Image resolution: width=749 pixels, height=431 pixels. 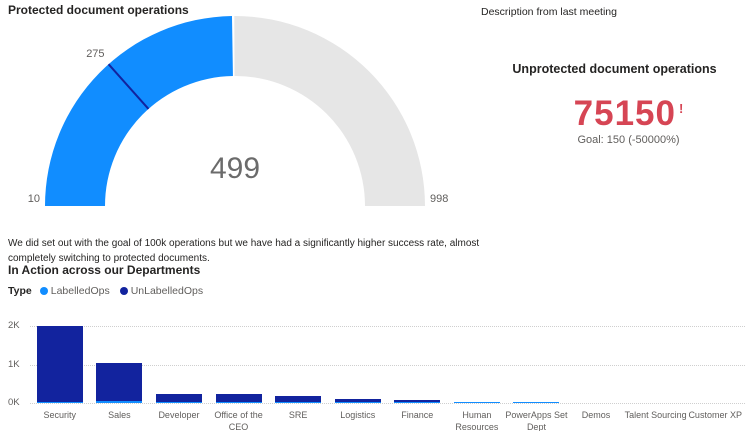 What do you see at coordinates (628, 140) in the screenshot?
I see `kpi-goal-text: Goal: 150 (-50000%)` at bounding box center [628, 140].